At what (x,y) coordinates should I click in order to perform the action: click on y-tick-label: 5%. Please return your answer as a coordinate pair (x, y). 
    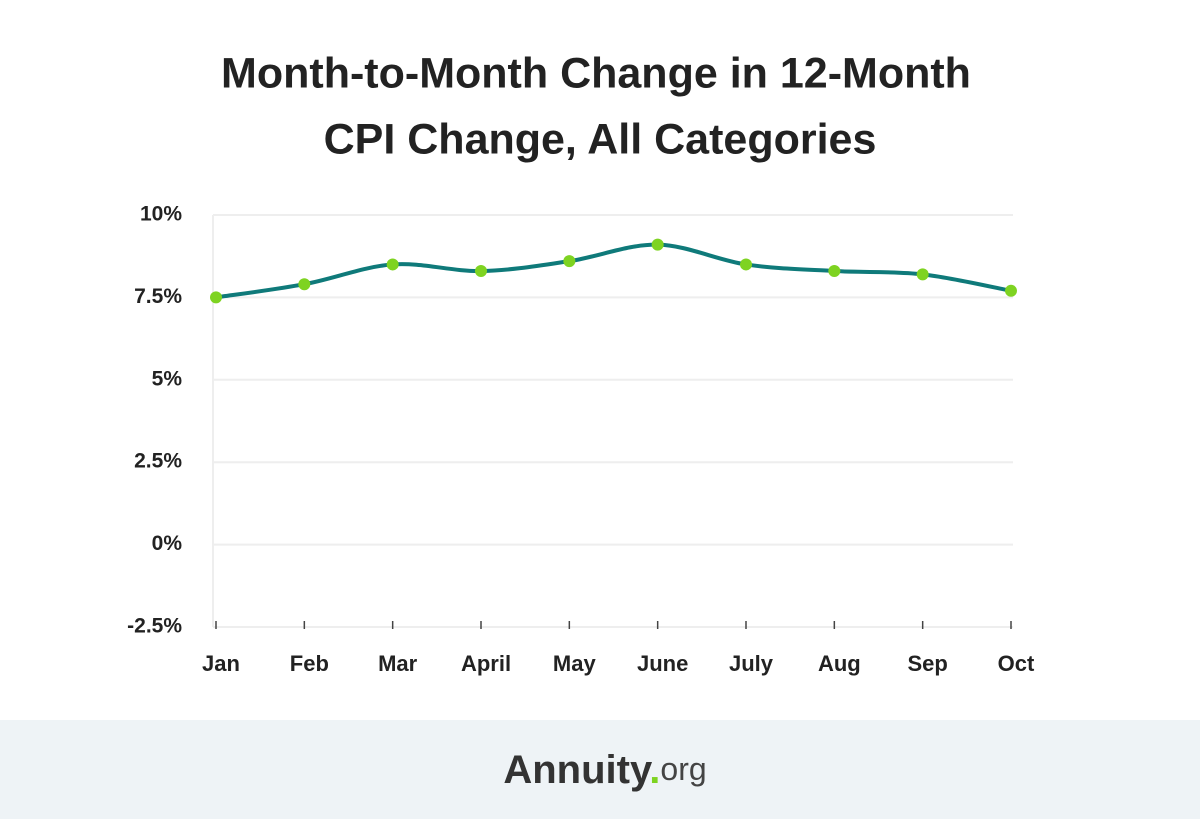
    Looking at the image, I should click on (167, 378).